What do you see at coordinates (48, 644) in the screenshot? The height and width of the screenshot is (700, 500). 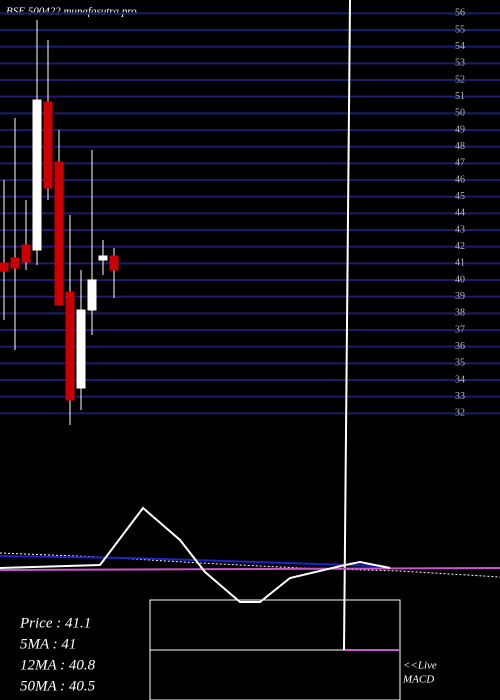 I see `info-text: 5MA : 41` at bounding box center [48, 644].